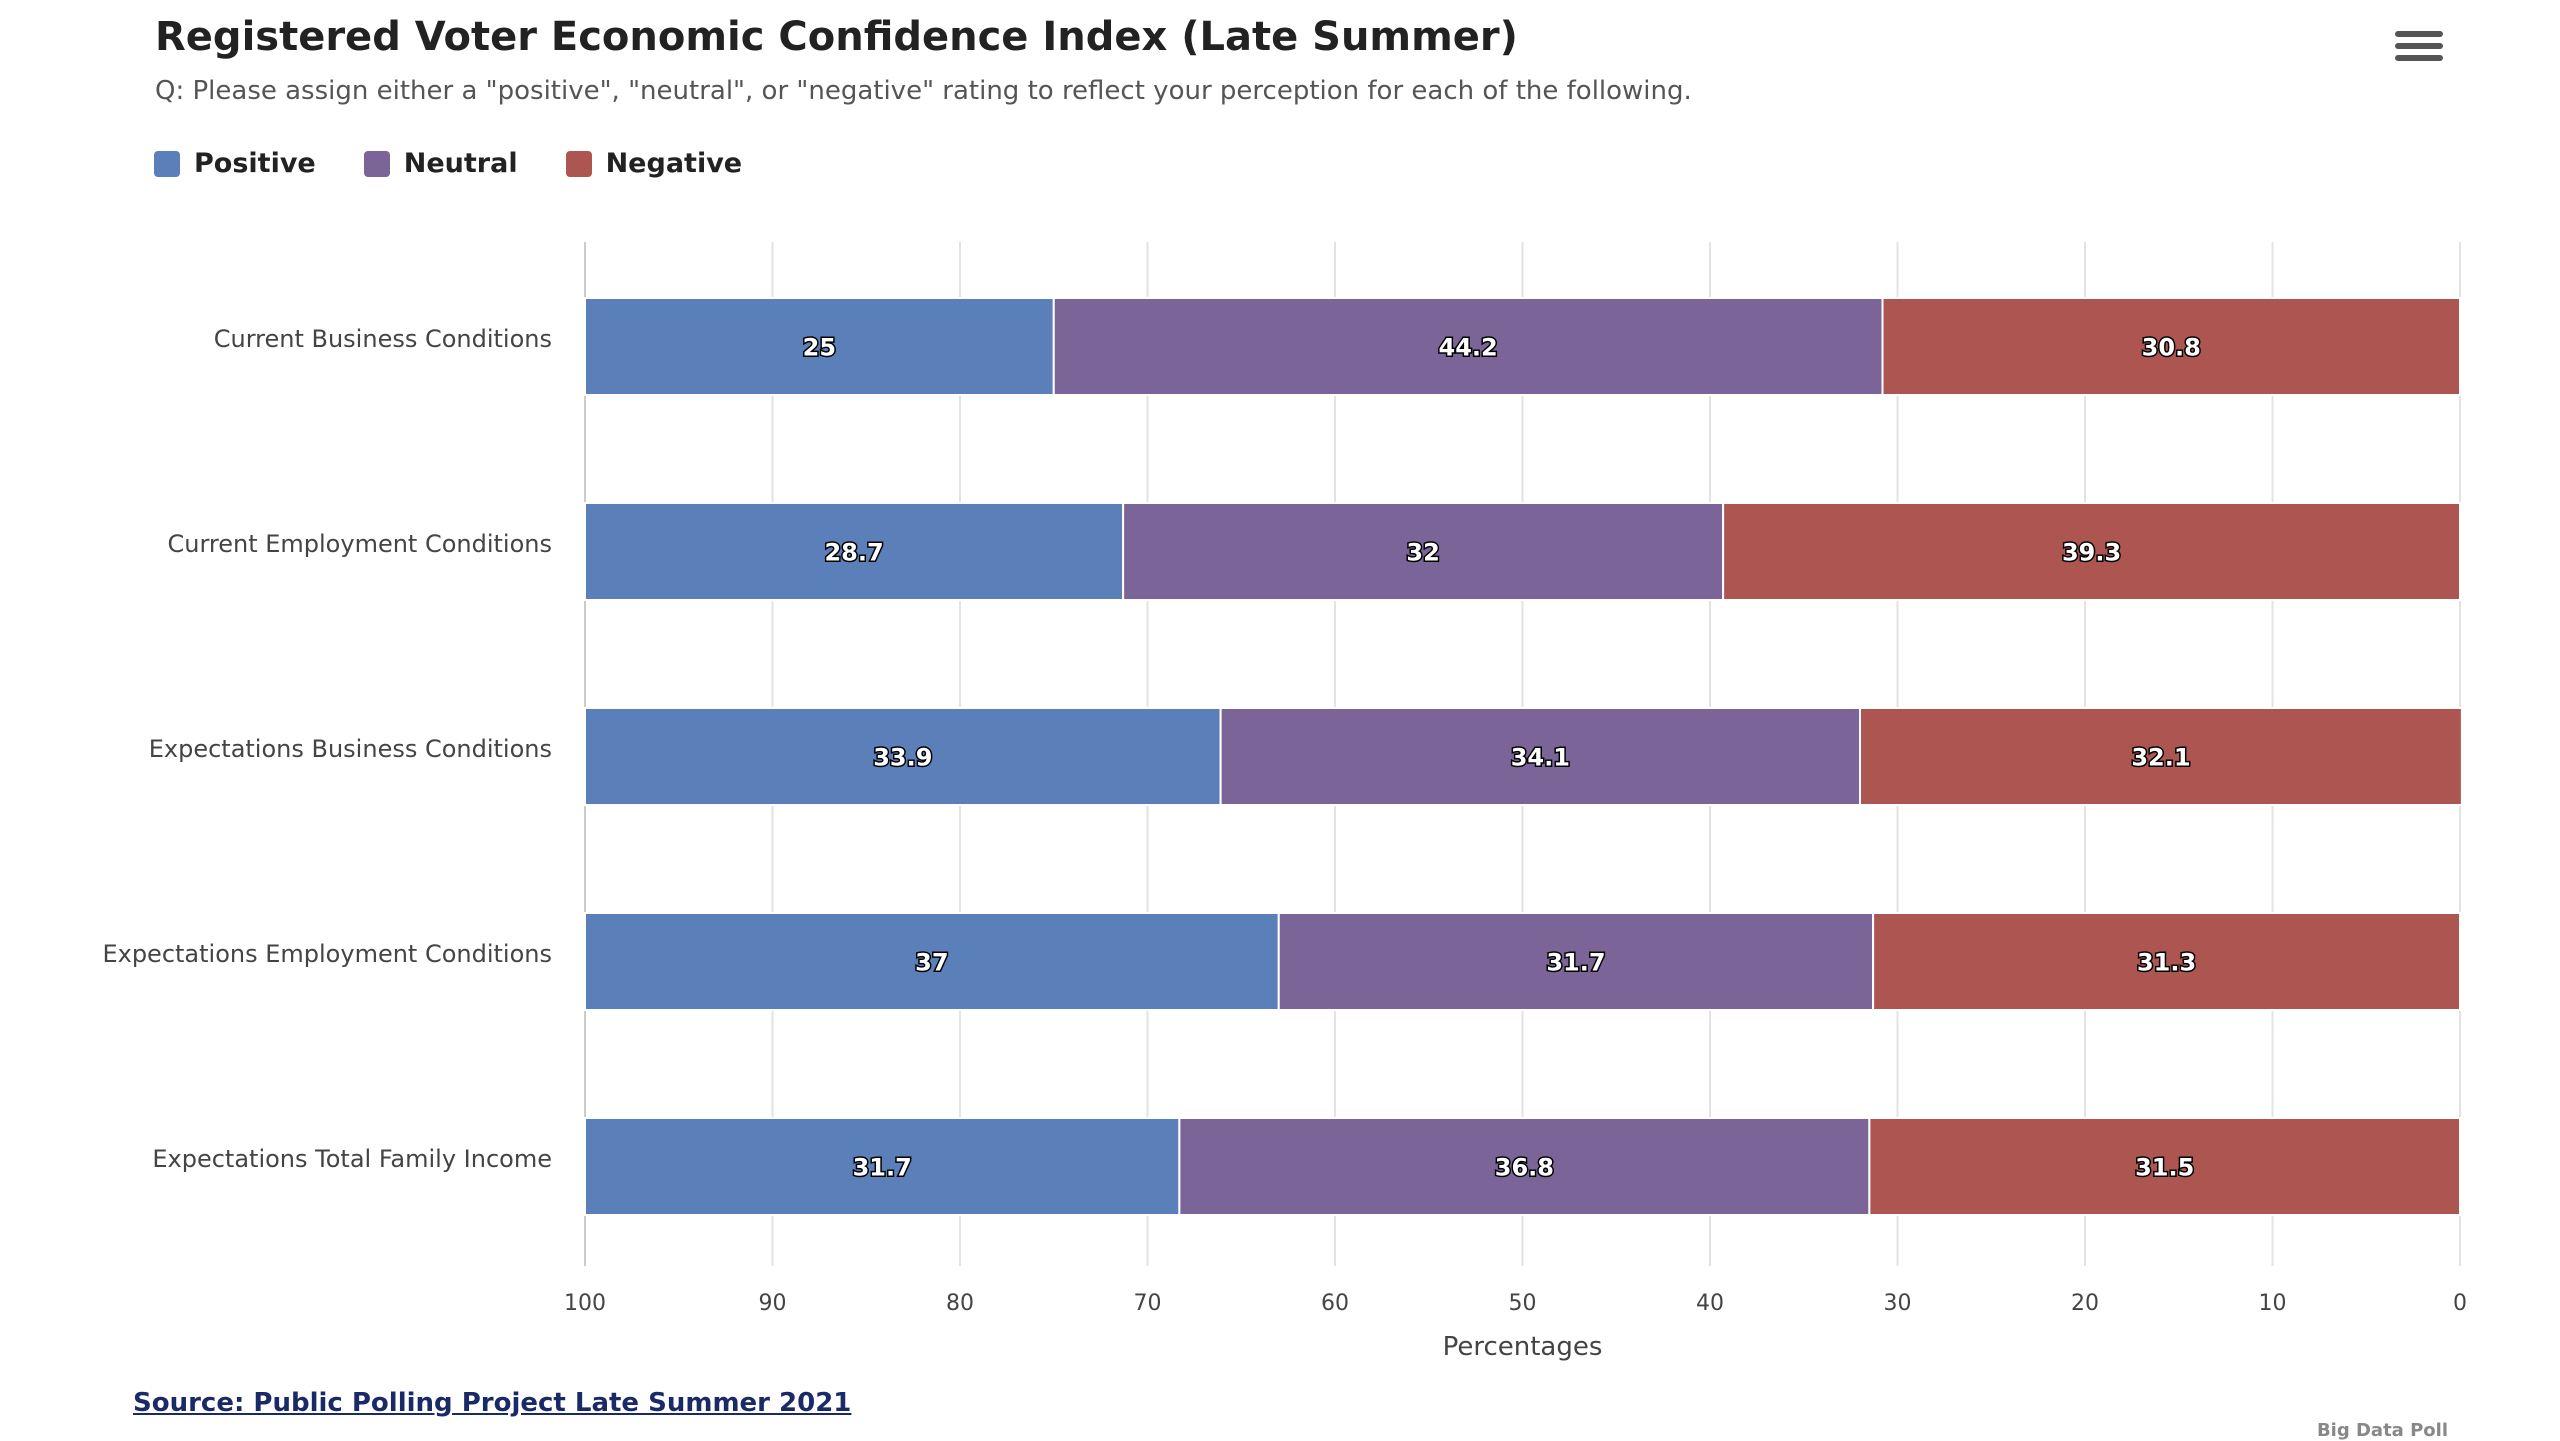 This screenshot has height=1441, width=2560. I want to click on data-label: 25, so click(819, 348).